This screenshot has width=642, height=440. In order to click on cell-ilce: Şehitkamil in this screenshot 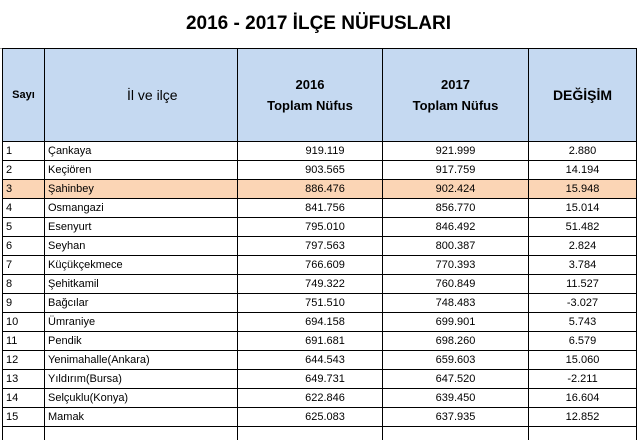, I will do `click(141, 284)`.